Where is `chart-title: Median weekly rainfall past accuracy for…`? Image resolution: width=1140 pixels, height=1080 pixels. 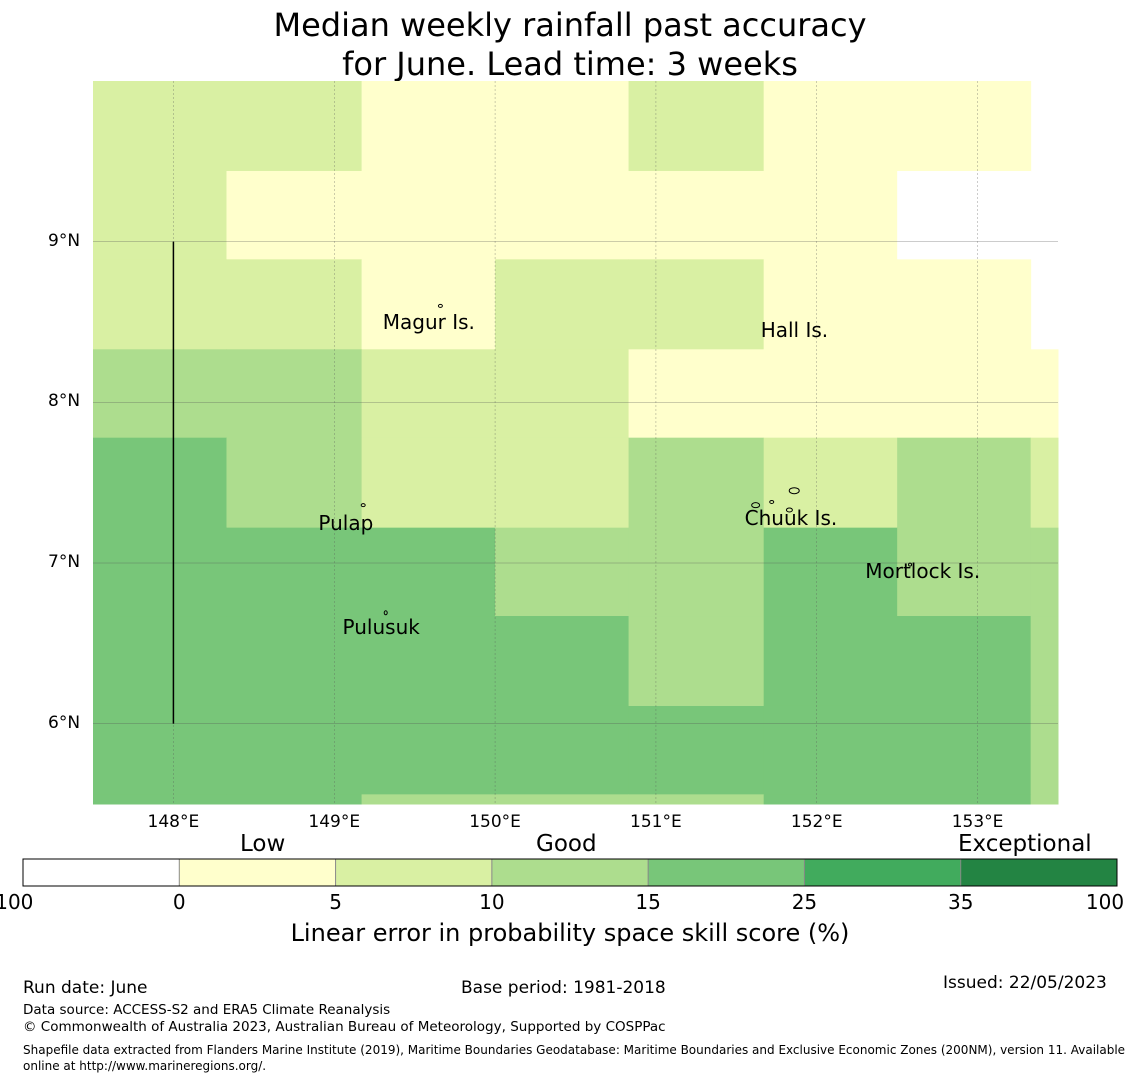
chart-title: Median weekly rainfall past accuracy for… is located at coordinates (570, 45).